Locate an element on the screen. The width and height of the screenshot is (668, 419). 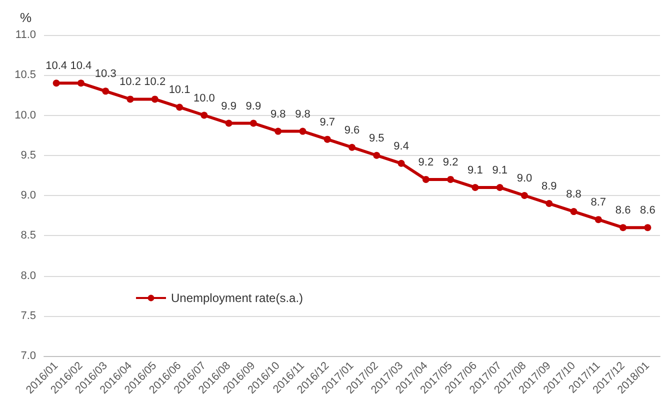
data-label: 10.3 is located at coordinates (105, 74).